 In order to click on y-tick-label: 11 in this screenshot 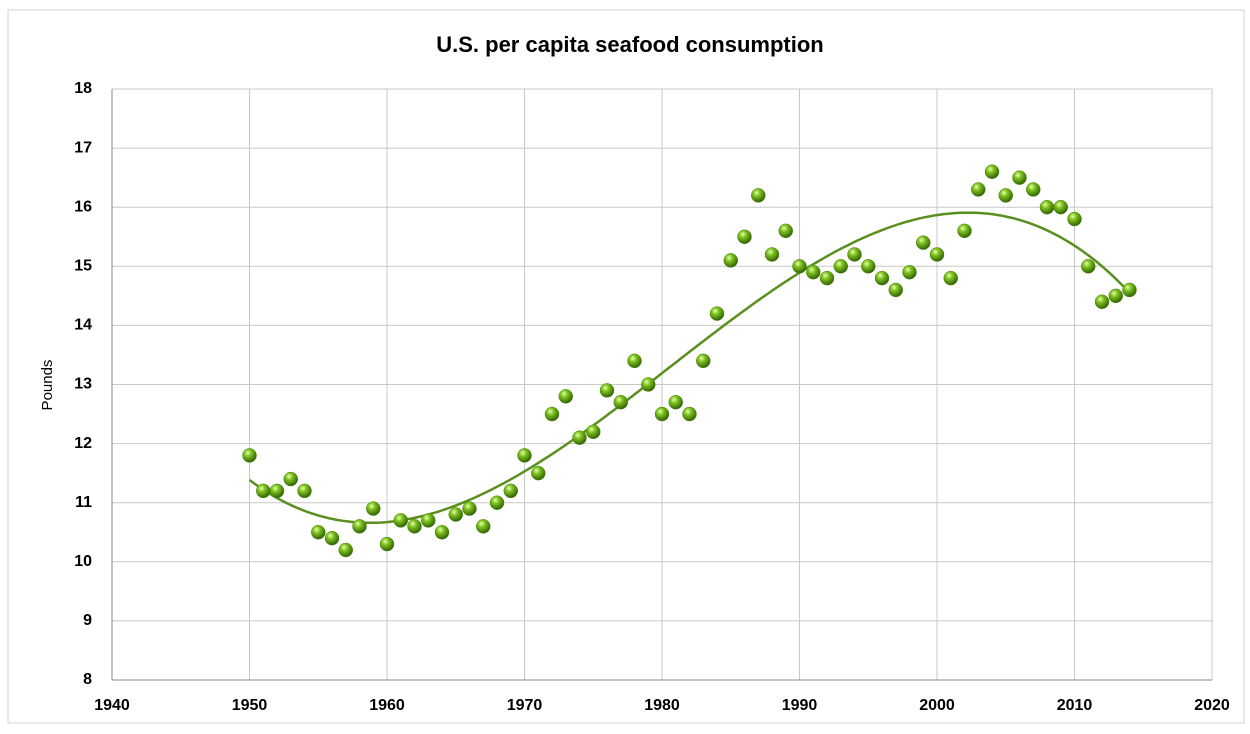, I will do `click(83, 502)`.